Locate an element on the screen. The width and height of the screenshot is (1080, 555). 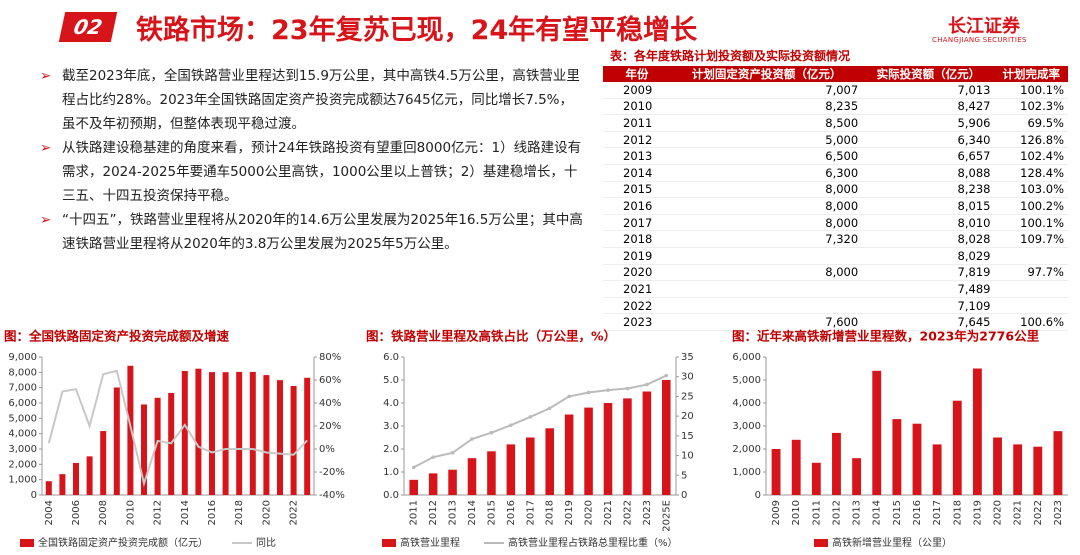
cell: 2019 is located at coordinates (637, 256).